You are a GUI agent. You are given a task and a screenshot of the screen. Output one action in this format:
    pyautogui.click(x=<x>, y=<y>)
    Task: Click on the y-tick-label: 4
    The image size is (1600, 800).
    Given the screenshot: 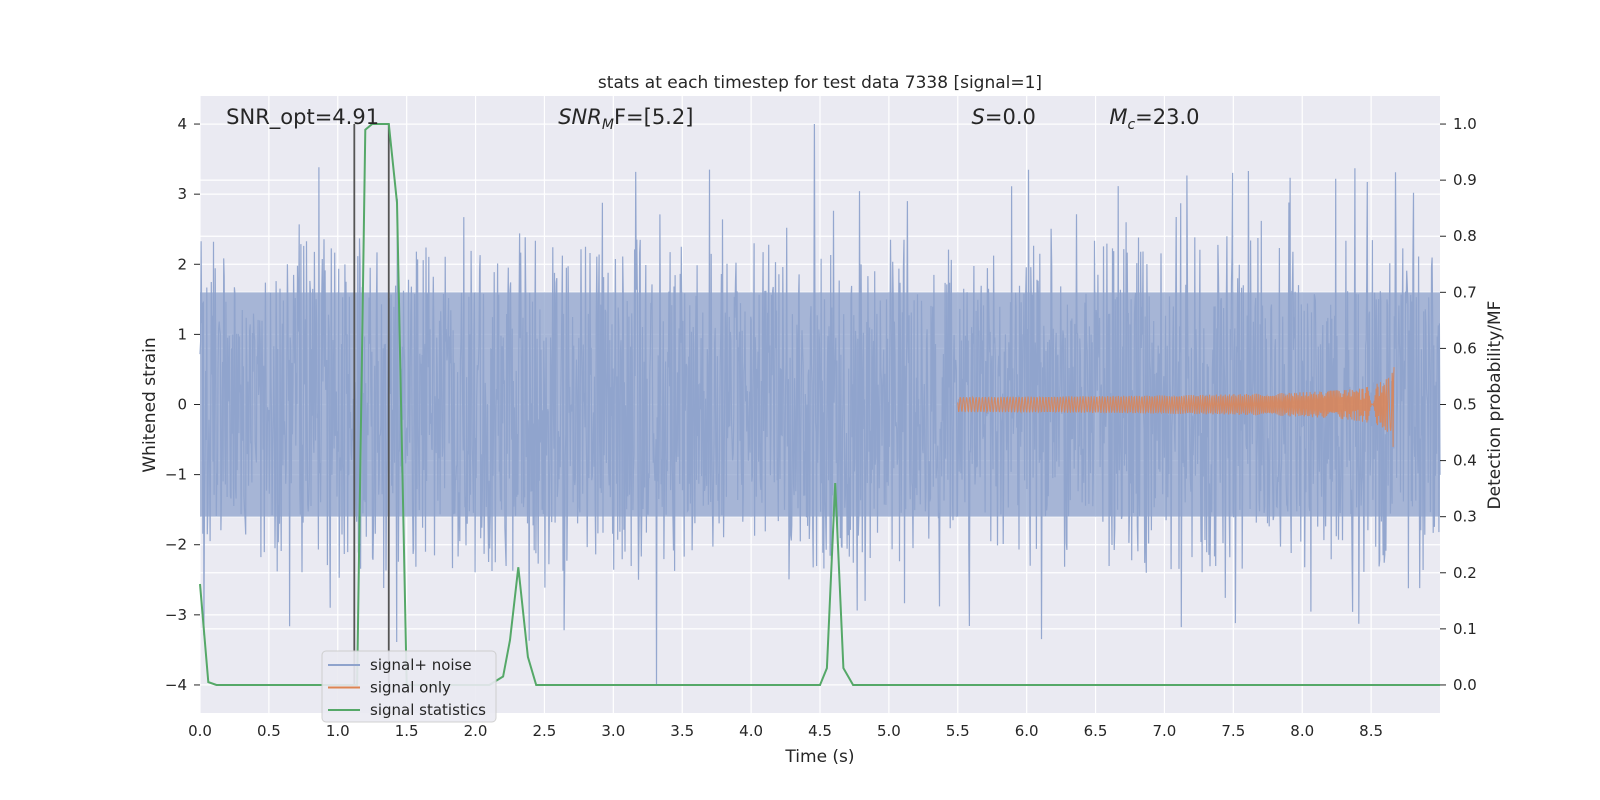 What is the action you would take?
    pyautogui.click(x=182, y=124)
    